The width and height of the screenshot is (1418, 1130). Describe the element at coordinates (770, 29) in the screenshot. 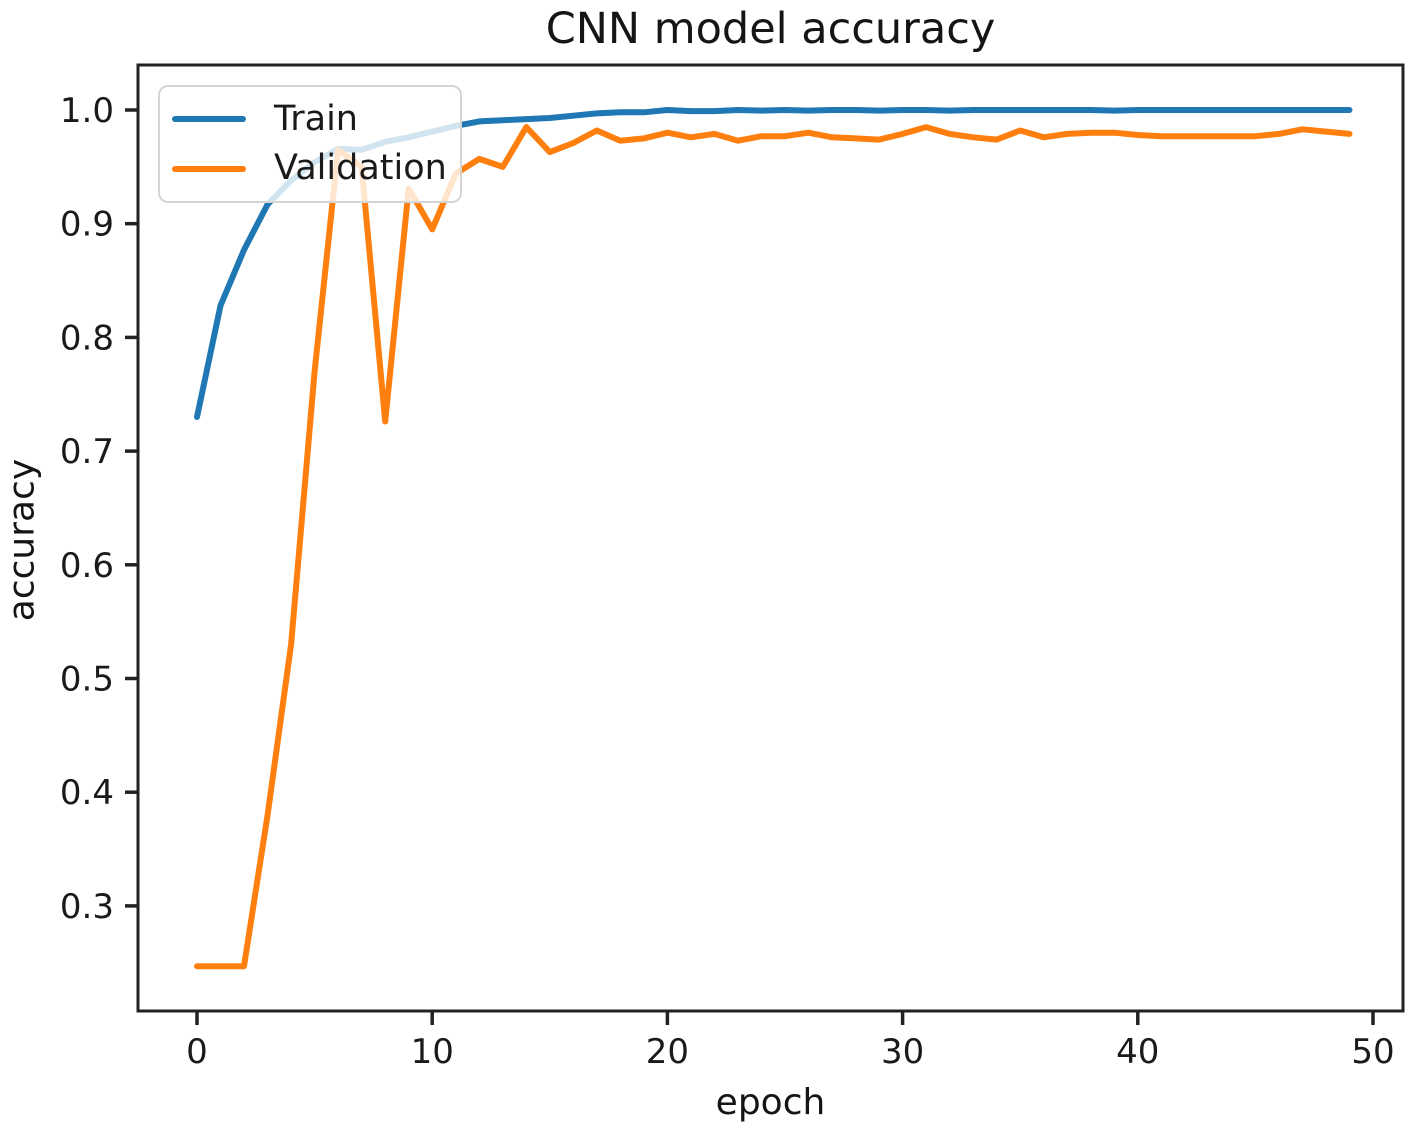

I see `chart-title: CNN model accuracy` at that location.